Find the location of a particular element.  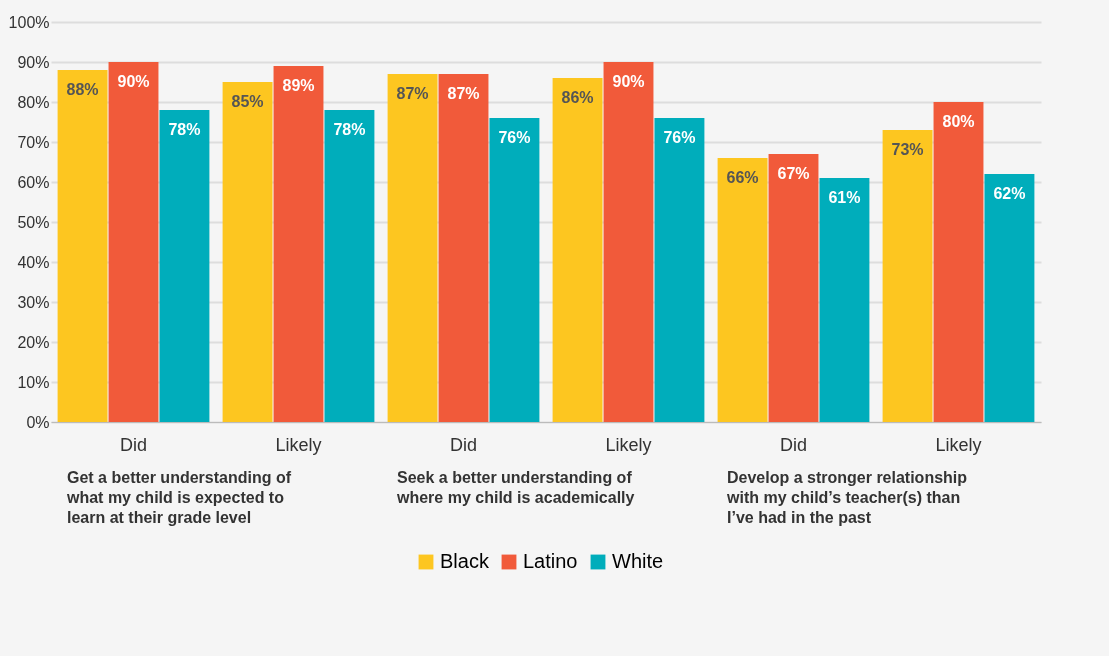

y-tick-label: 30% is located at coordinates (33, 302).